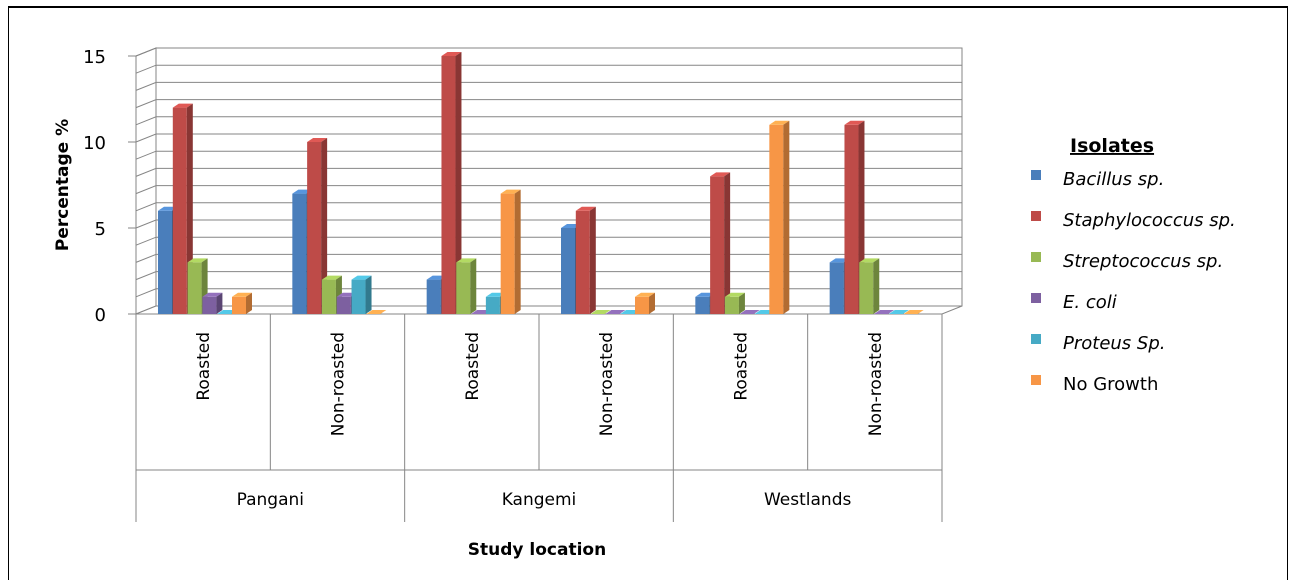  Describe the element at coordinates (94, 57) in the screenshot. I see `y-tick-label: 15` at that location.